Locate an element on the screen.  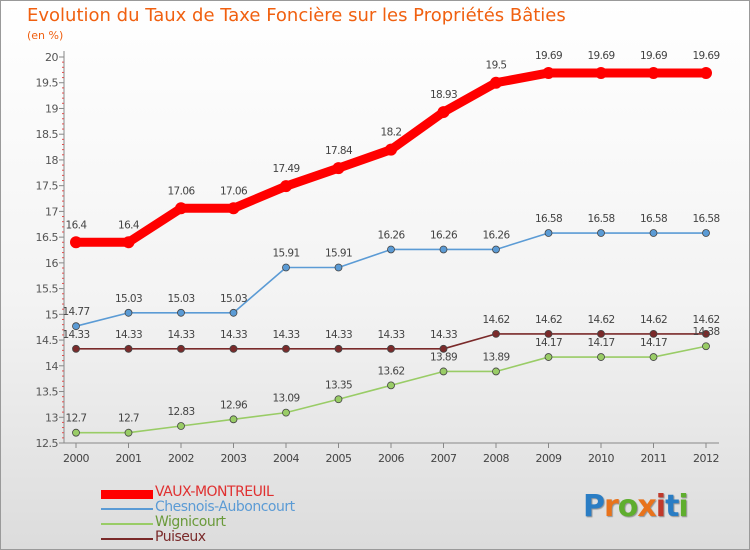
y-tick-label: 15 is located at coordinates (51, 314).